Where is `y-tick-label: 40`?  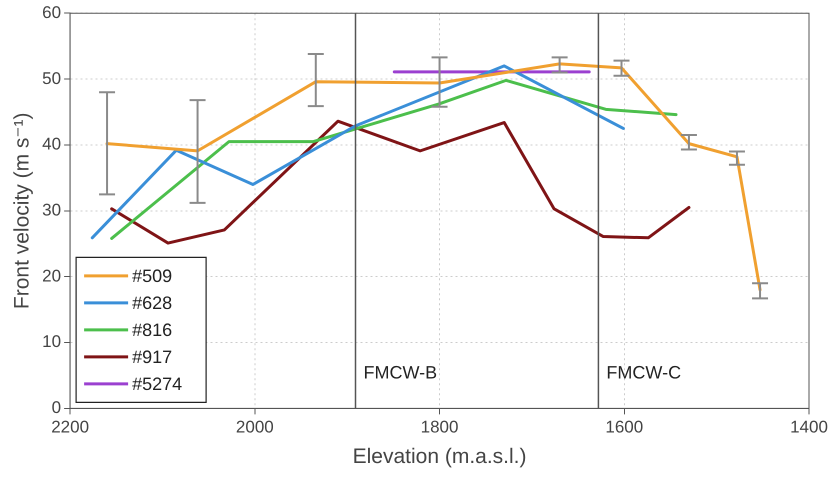 y-tick-label: 40 is located at coordinates (52, 144).